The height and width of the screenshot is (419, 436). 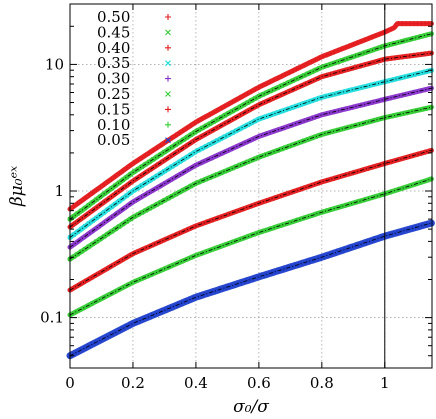 What do you see at coordinates (322, 383) in the screenshot?
I see `x-tick-label: 0.8` at bounding box center [322, 383].